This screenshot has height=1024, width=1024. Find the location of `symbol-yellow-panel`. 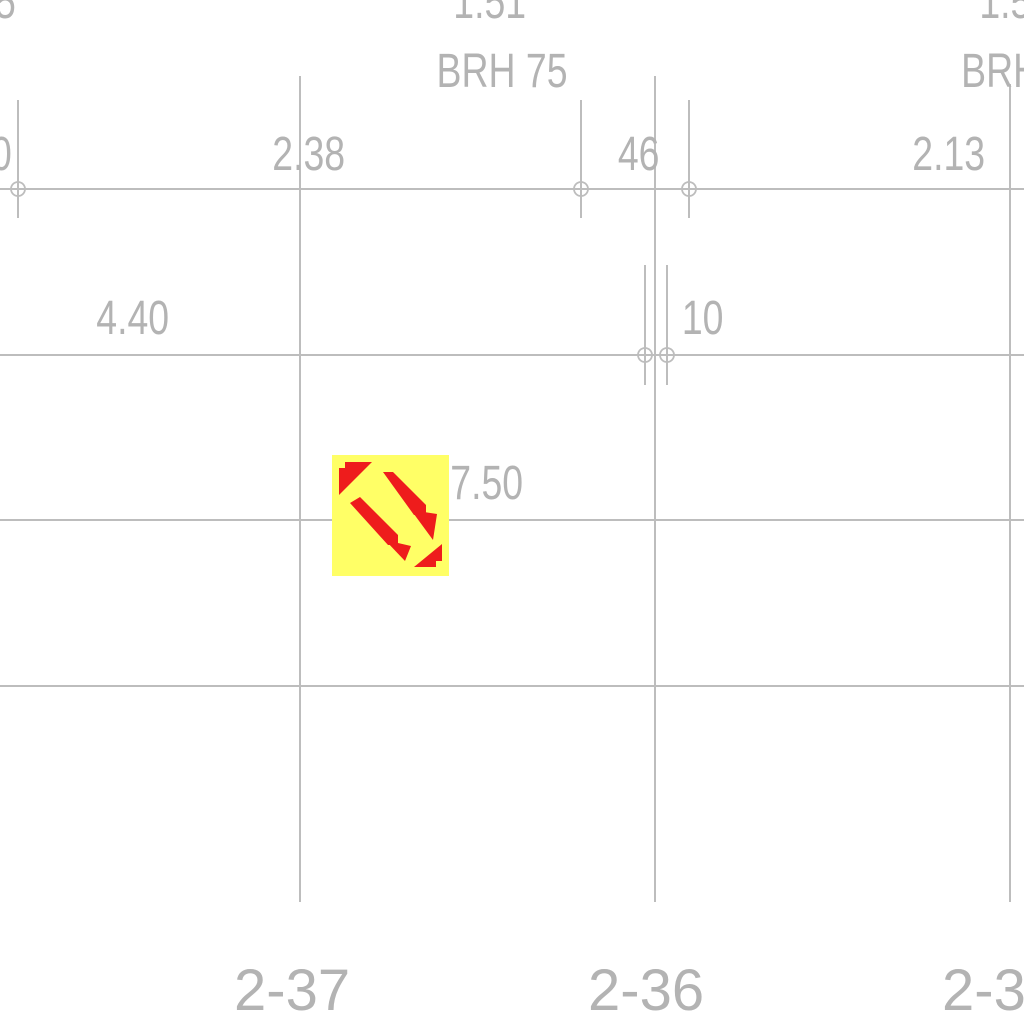

symbol-yellow-panel is located at coordinates (390, 514).